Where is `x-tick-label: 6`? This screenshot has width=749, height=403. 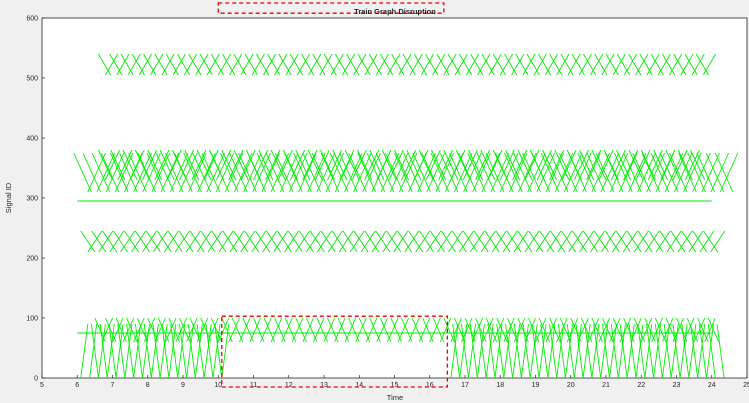
x-tick-label: 6 is located at coordinates (77, 385).